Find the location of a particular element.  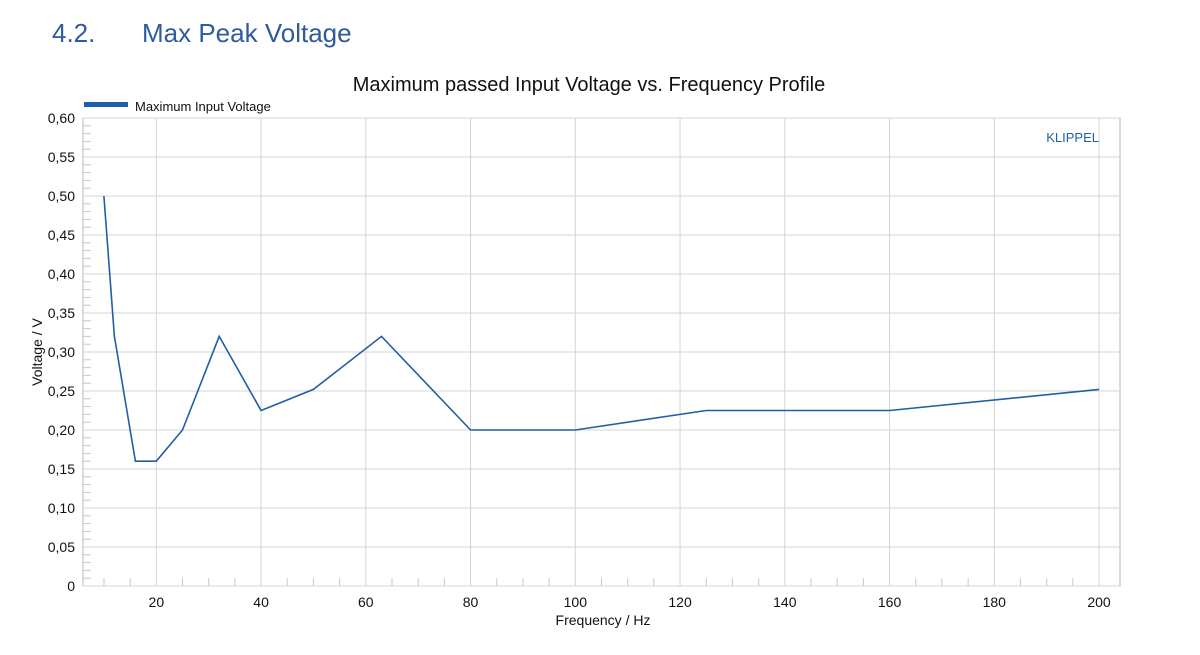

y-tick-label: 0,50 is located at coordinates (61, 196).